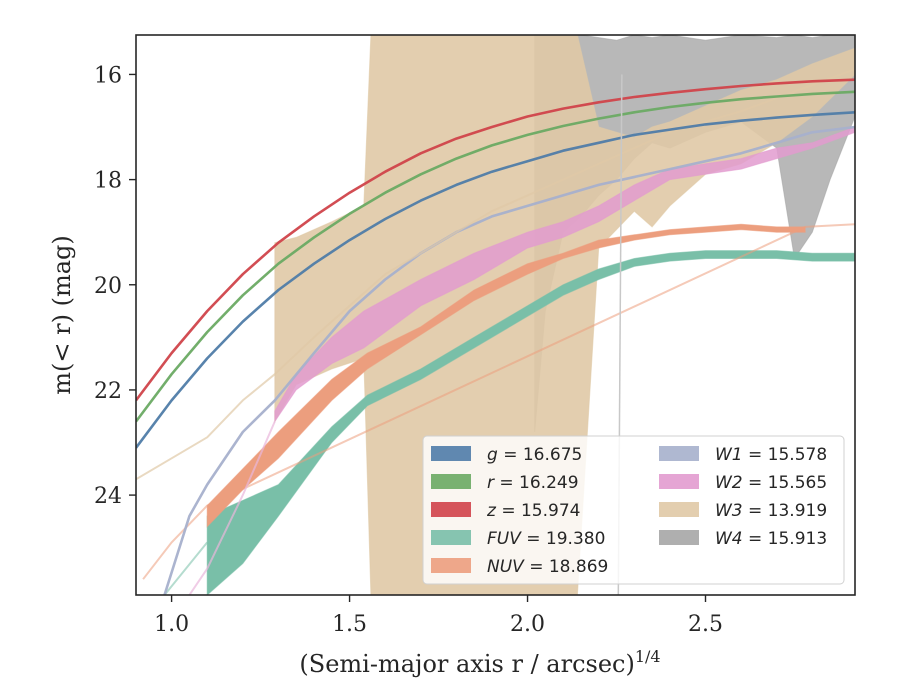  Describe the element at coordinates (438, 616) in the screenshot. I see `x-axis: 1.0 1.5 2.0 2.5` at that location.